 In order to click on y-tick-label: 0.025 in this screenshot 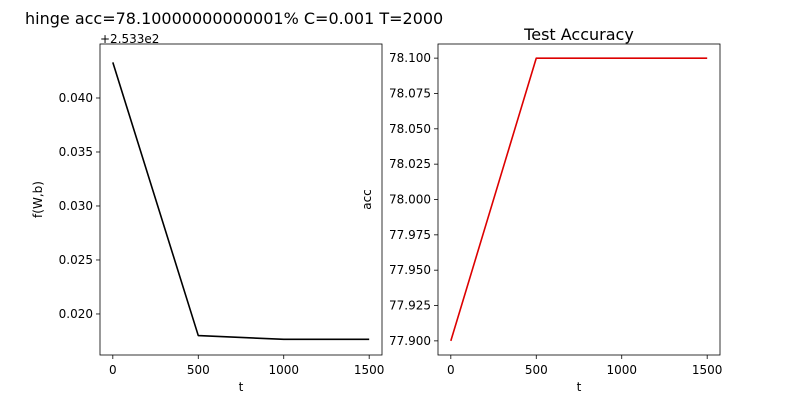, I will do `click(76, 260)`.